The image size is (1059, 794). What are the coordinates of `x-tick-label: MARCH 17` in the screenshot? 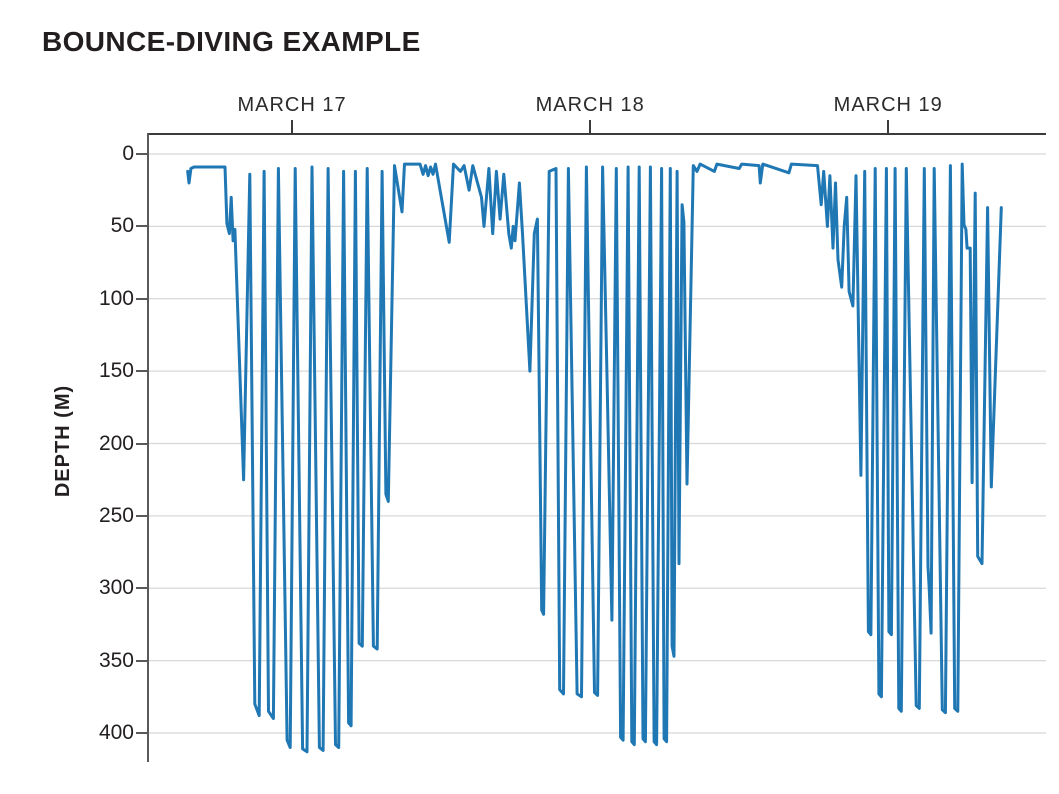 It's located at (292, 105).